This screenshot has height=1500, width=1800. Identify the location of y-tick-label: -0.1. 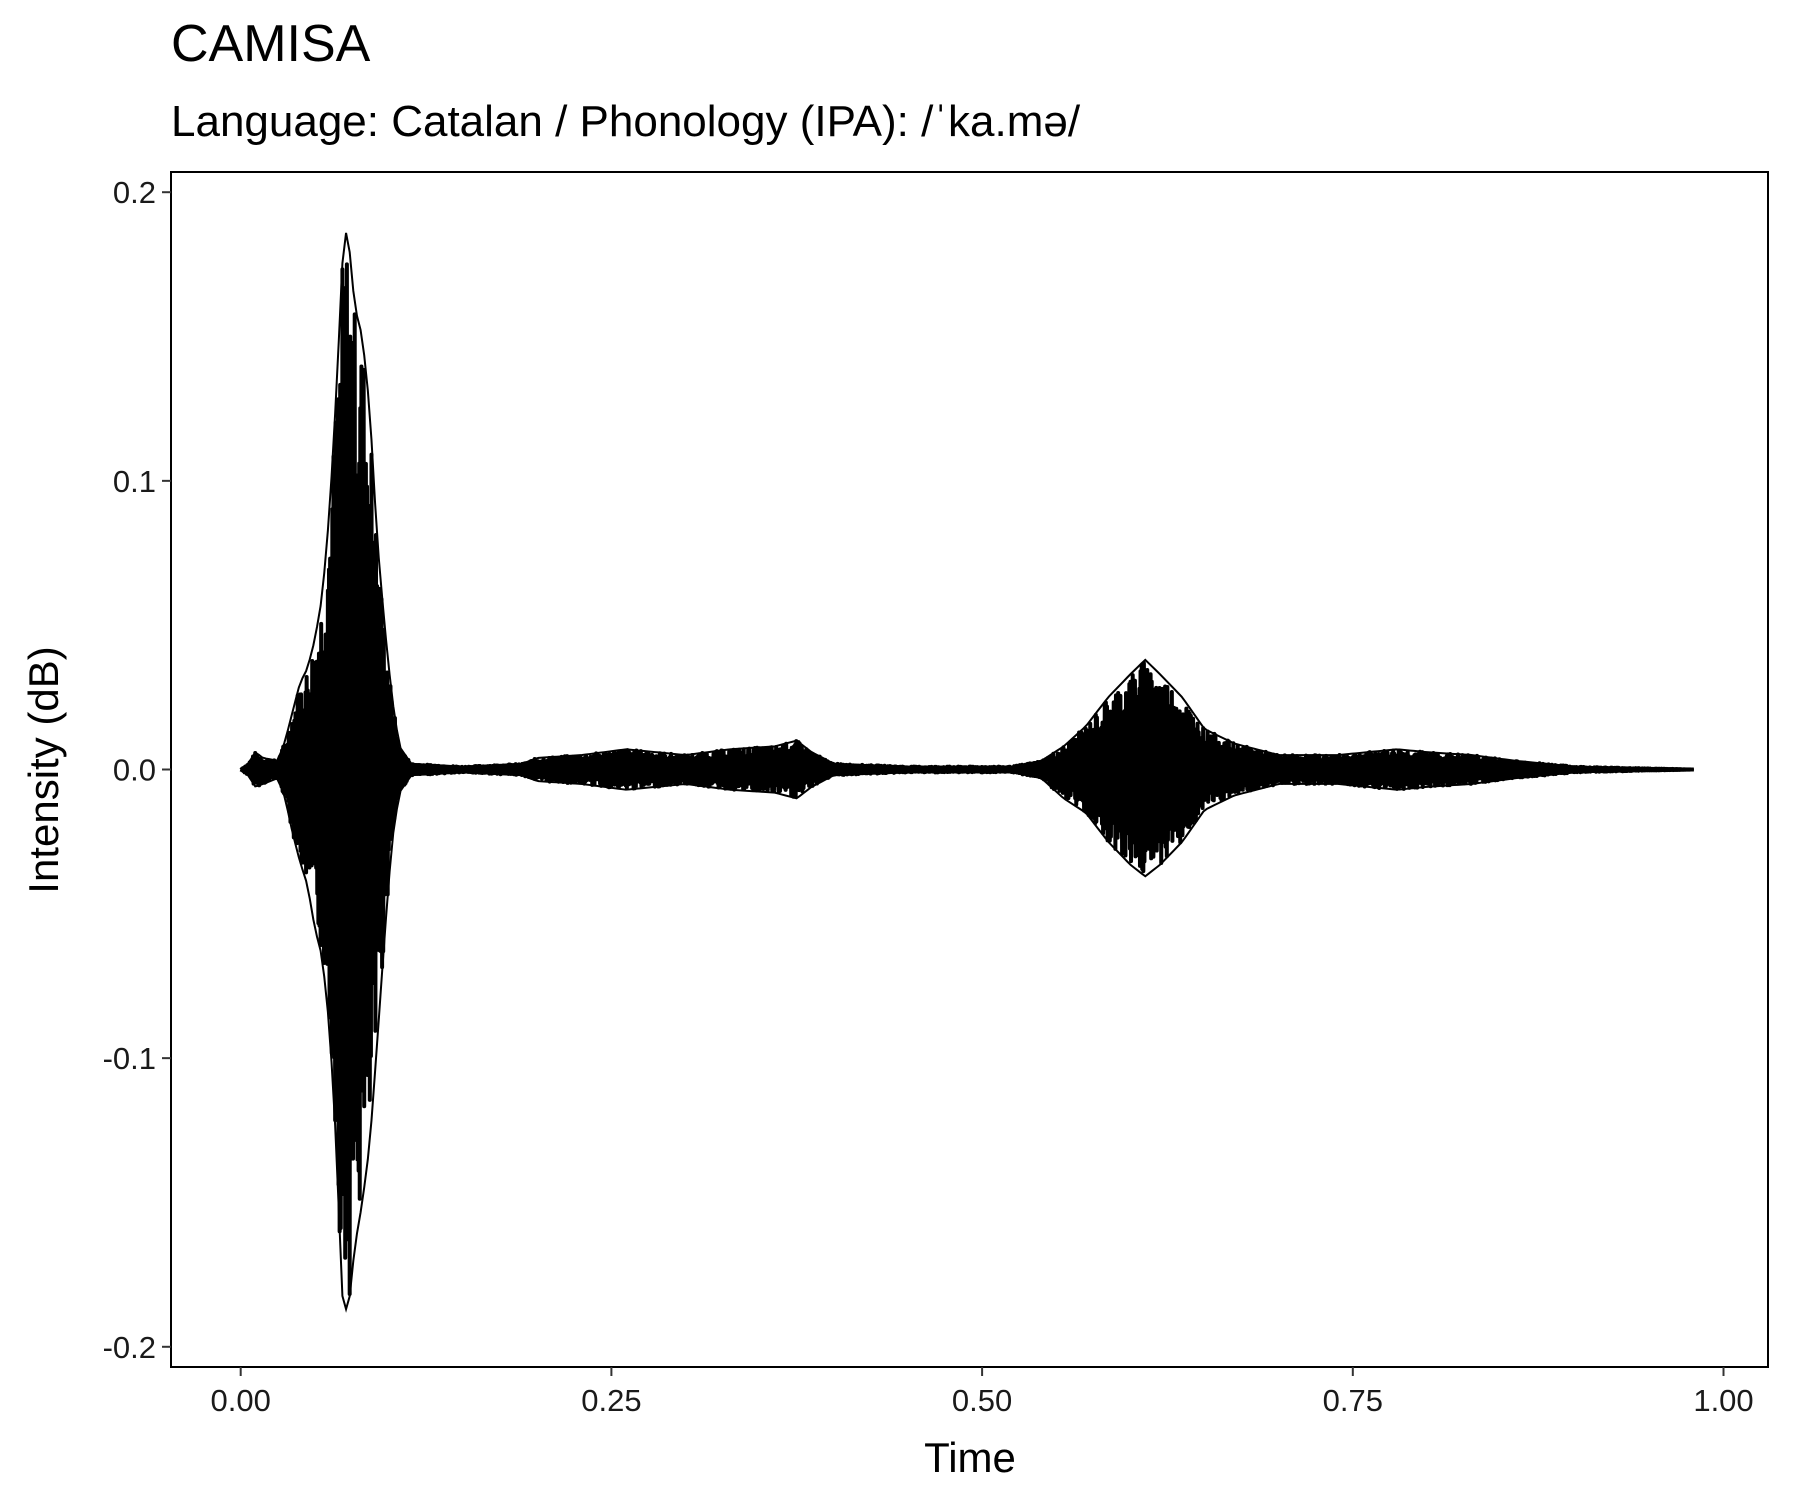
(129, 1058).